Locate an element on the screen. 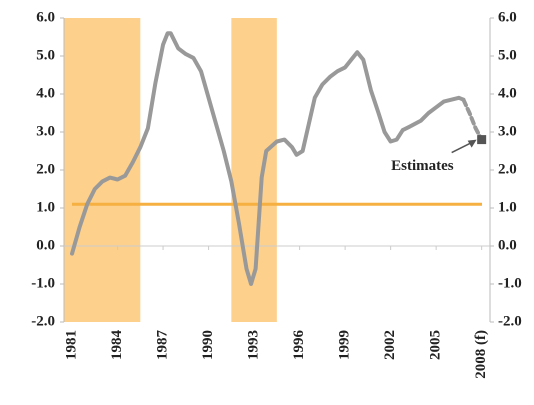 This screenshot has width=534, height=405. x-tick-label: 2002 is located at coordinates (390, 345).